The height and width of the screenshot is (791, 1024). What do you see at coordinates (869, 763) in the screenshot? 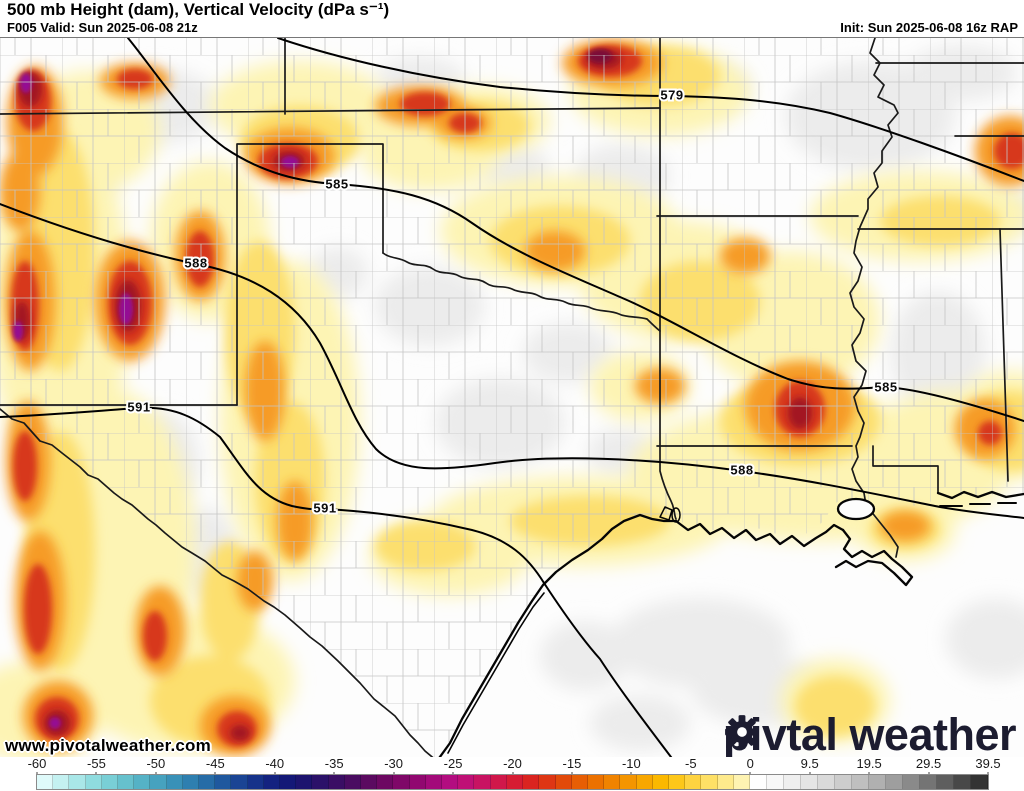
I see `colorbar-tick-label: 19.5` at bounding box center [869, 763].